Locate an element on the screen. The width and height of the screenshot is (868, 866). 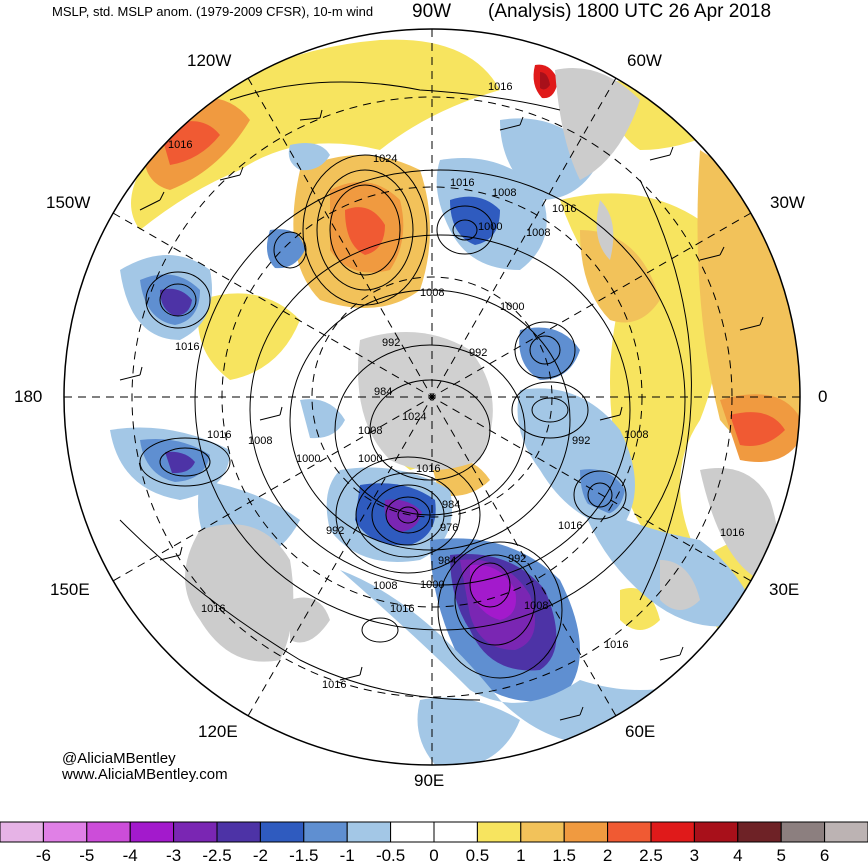
colorbar-tick-label: -1 is located at coordinates (347, 855).